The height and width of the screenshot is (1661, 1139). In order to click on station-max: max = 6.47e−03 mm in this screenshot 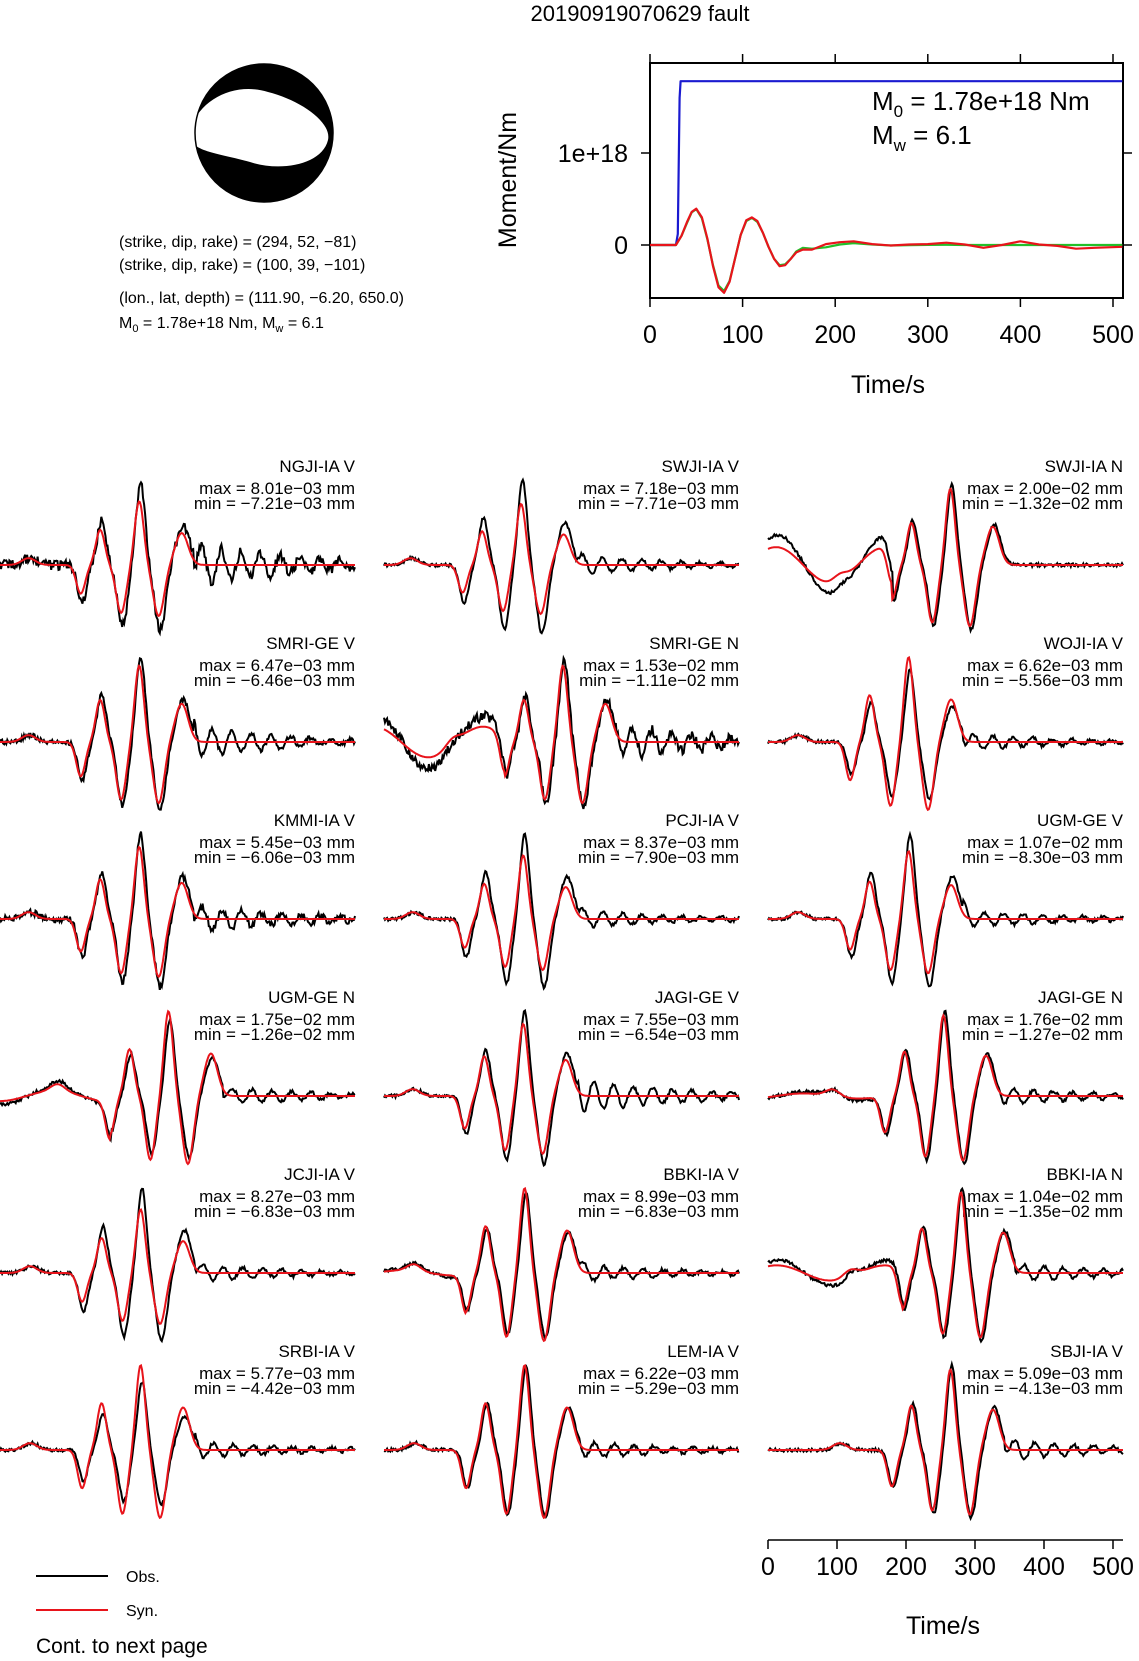, I will do `click(277, 665)`.